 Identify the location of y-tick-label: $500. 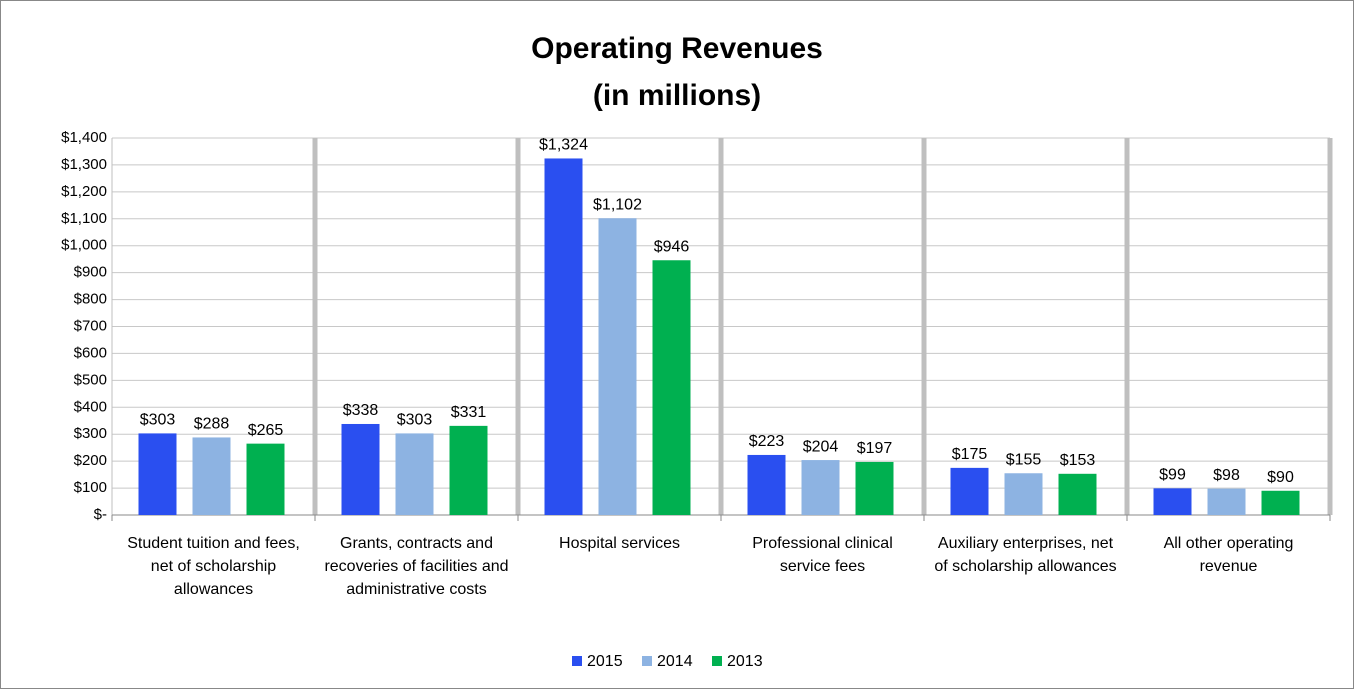
(90, 379).